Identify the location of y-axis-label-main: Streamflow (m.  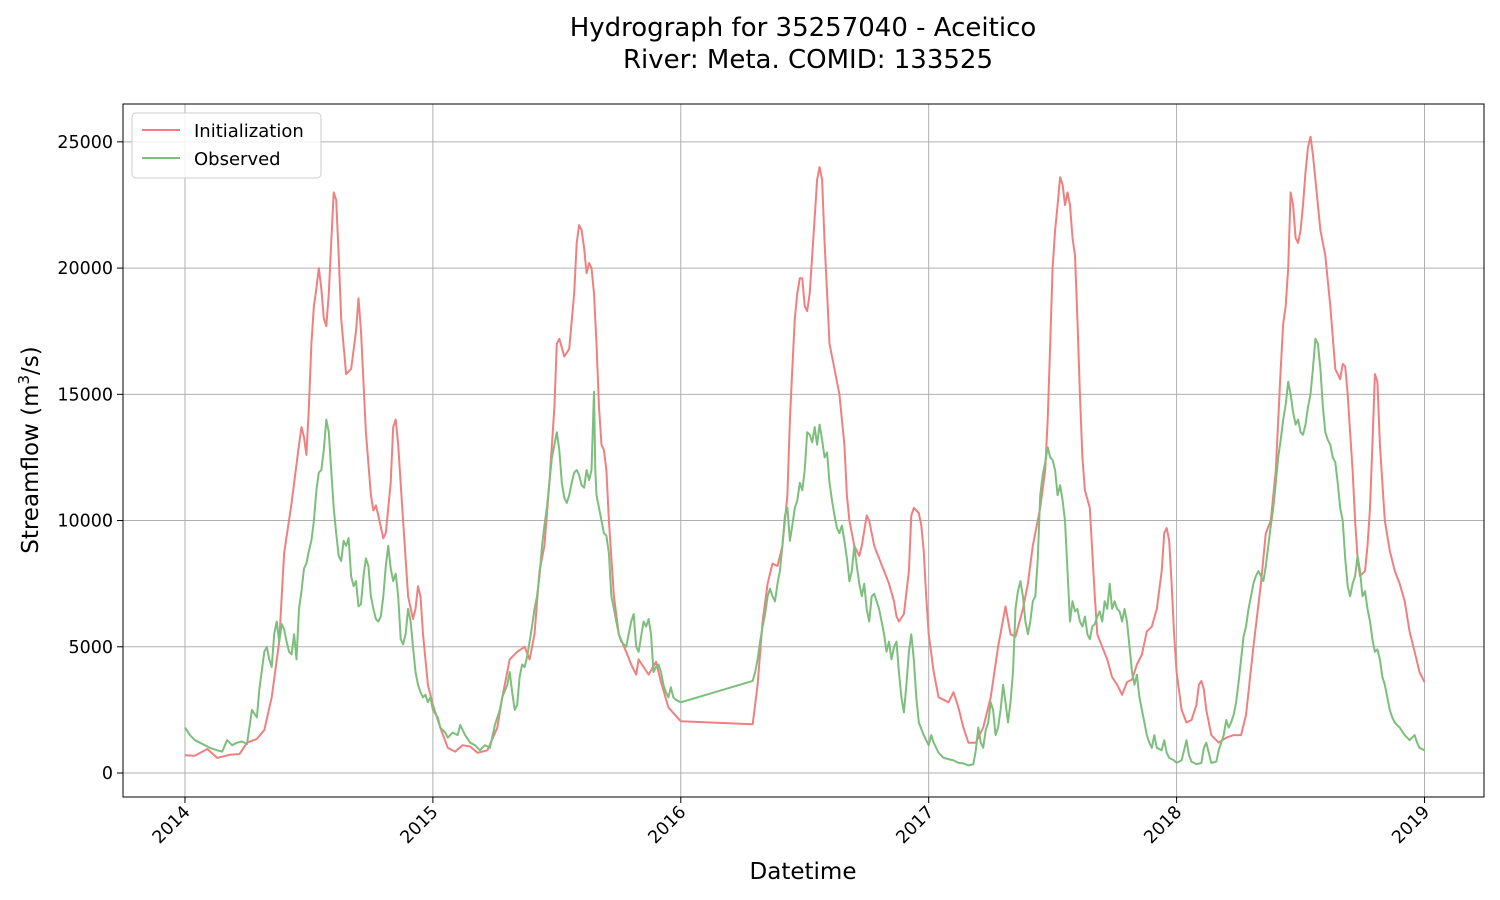
(31, 468).